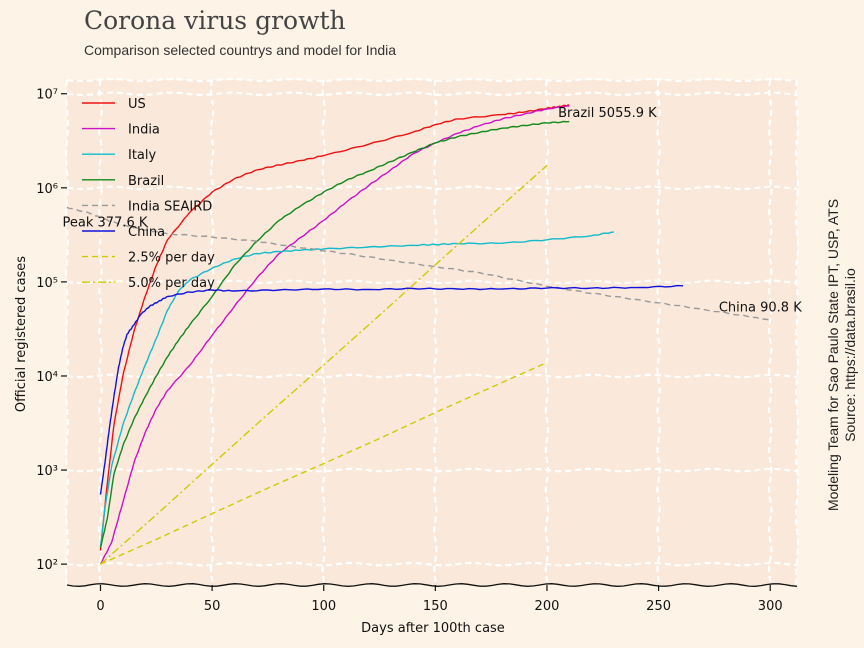  Describe the element at coordinates (146, 232) in the screenshot. I see `legend-label-china: China` at that location.